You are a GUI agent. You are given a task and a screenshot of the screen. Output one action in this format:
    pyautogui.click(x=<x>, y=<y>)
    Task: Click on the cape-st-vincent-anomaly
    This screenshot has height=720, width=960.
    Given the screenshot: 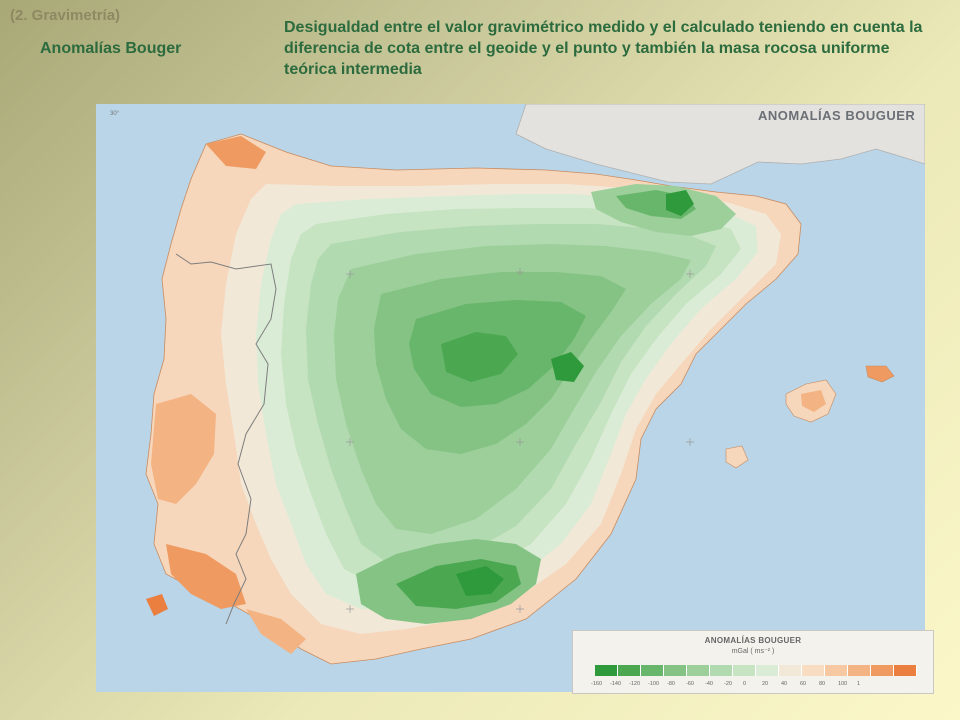 What is the action you would take?
    pyautogui.click(x=157, y=605)
    